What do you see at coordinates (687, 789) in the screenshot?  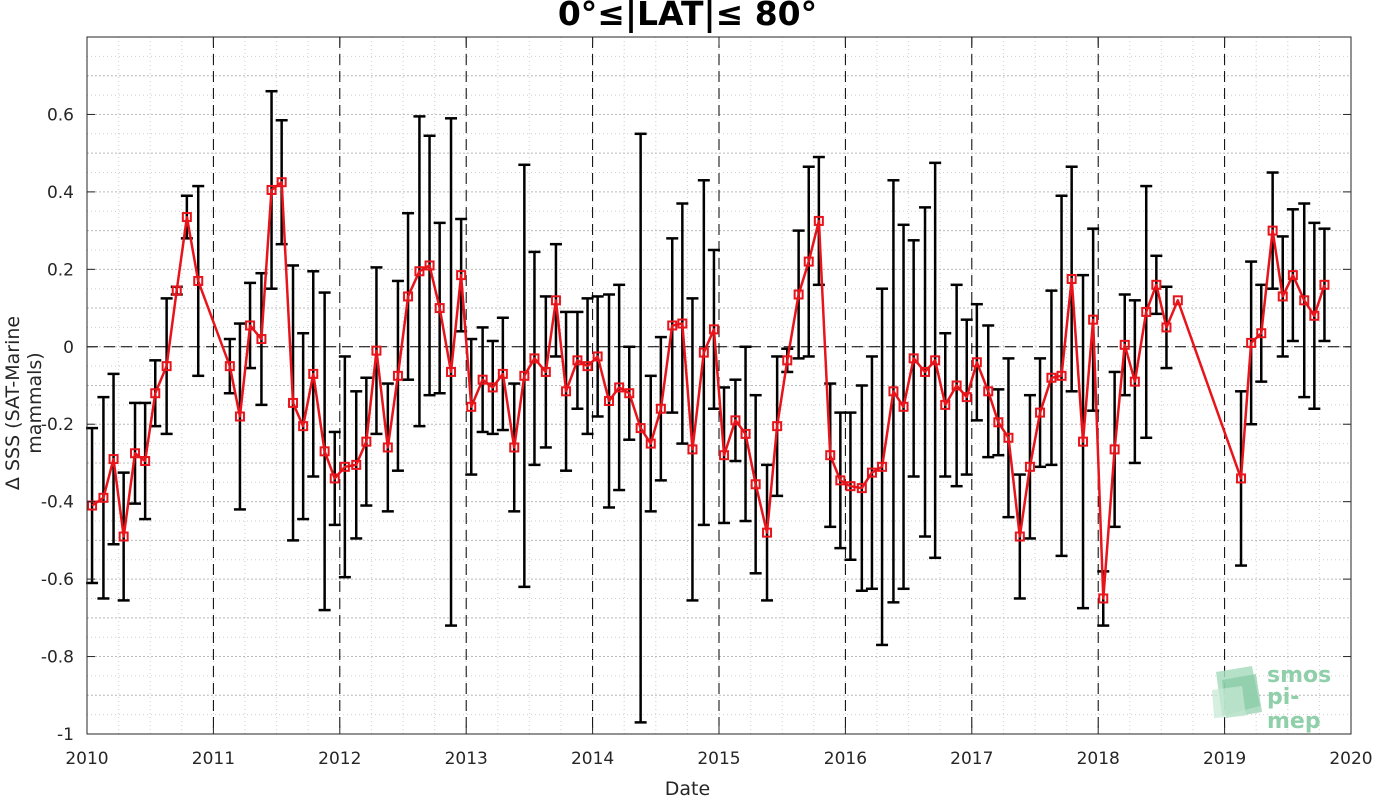 I see `x-axis-label: Date` at bounding box center [687, 789].